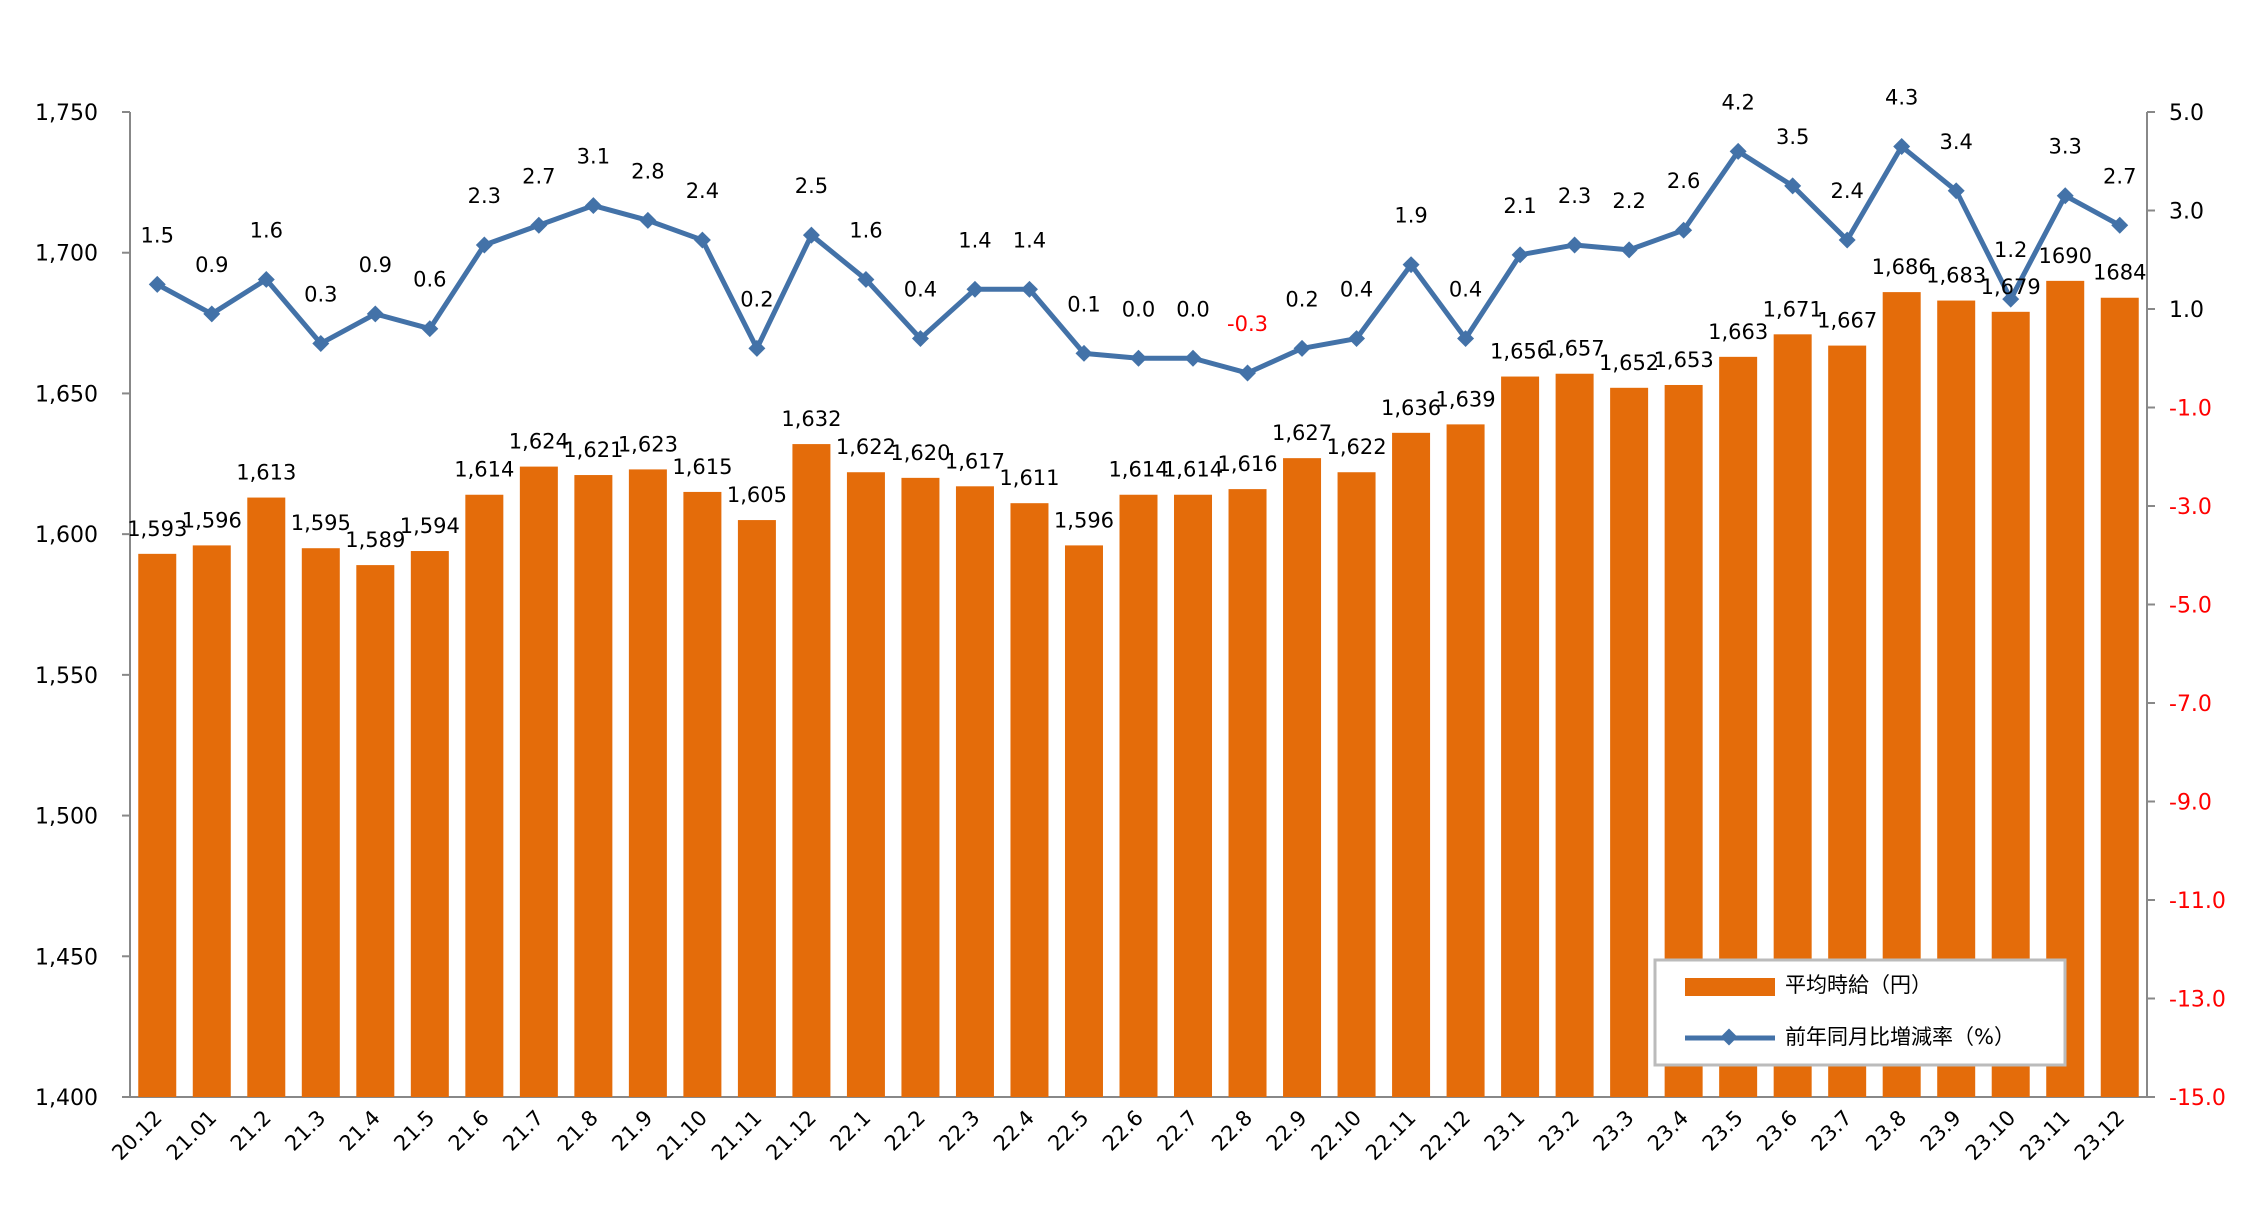  What do you see at coordinates (2186, 113) in the screenshot?
I see `right-tick-label: 5.0` at bounding box center [2186, 113].